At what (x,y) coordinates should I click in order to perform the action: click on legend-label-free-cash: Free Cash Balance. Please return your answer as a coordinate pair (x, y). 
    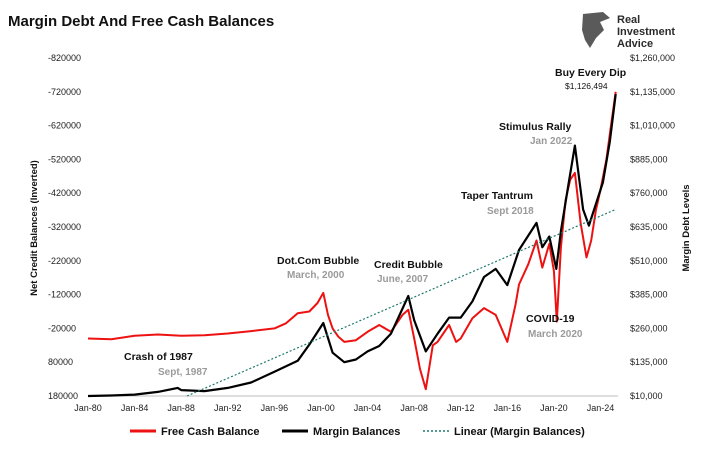
    Looking at the image, I should click on (210, 432).